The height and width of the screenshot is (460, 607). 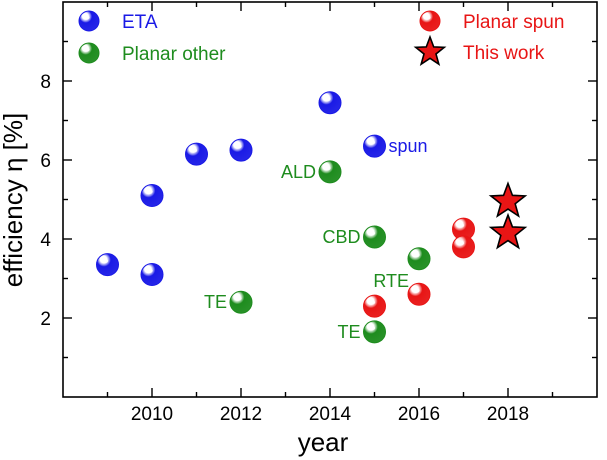 What do you see at coordinates (513, 22) in the screenshot?
I see `legend-label-planar-spun: Planar spun` at bounding box center [513, 22].